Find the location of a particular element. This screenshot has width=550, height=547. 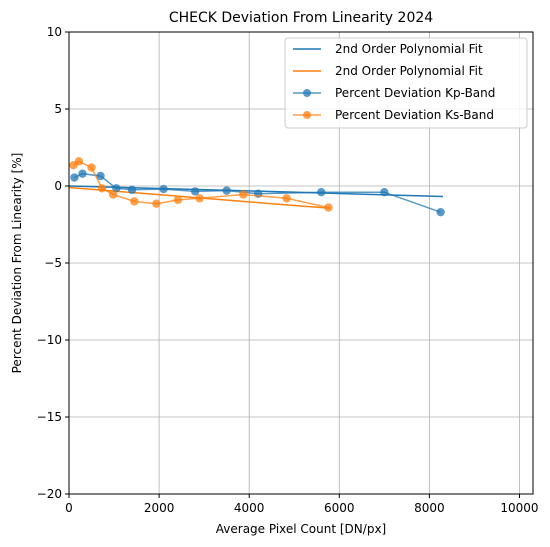

x-tick-label: 6000 is located at coordinates (339, 508).